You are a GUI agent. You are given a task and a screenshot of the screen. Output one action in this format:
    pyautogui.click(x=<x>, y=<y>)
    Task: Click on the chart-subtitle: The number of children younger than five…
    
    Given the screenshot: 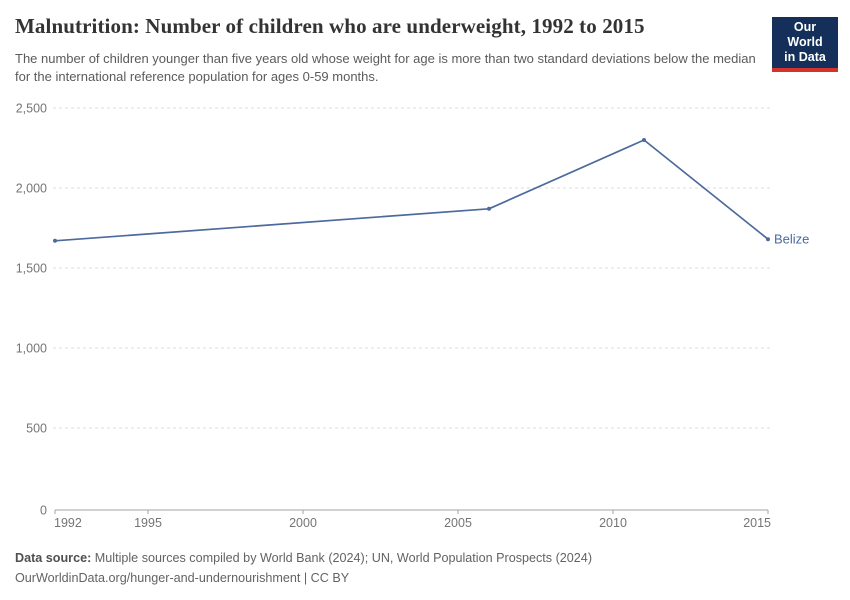 What is the action you would take?
    pyautogui.click(x=385, y=68)
    